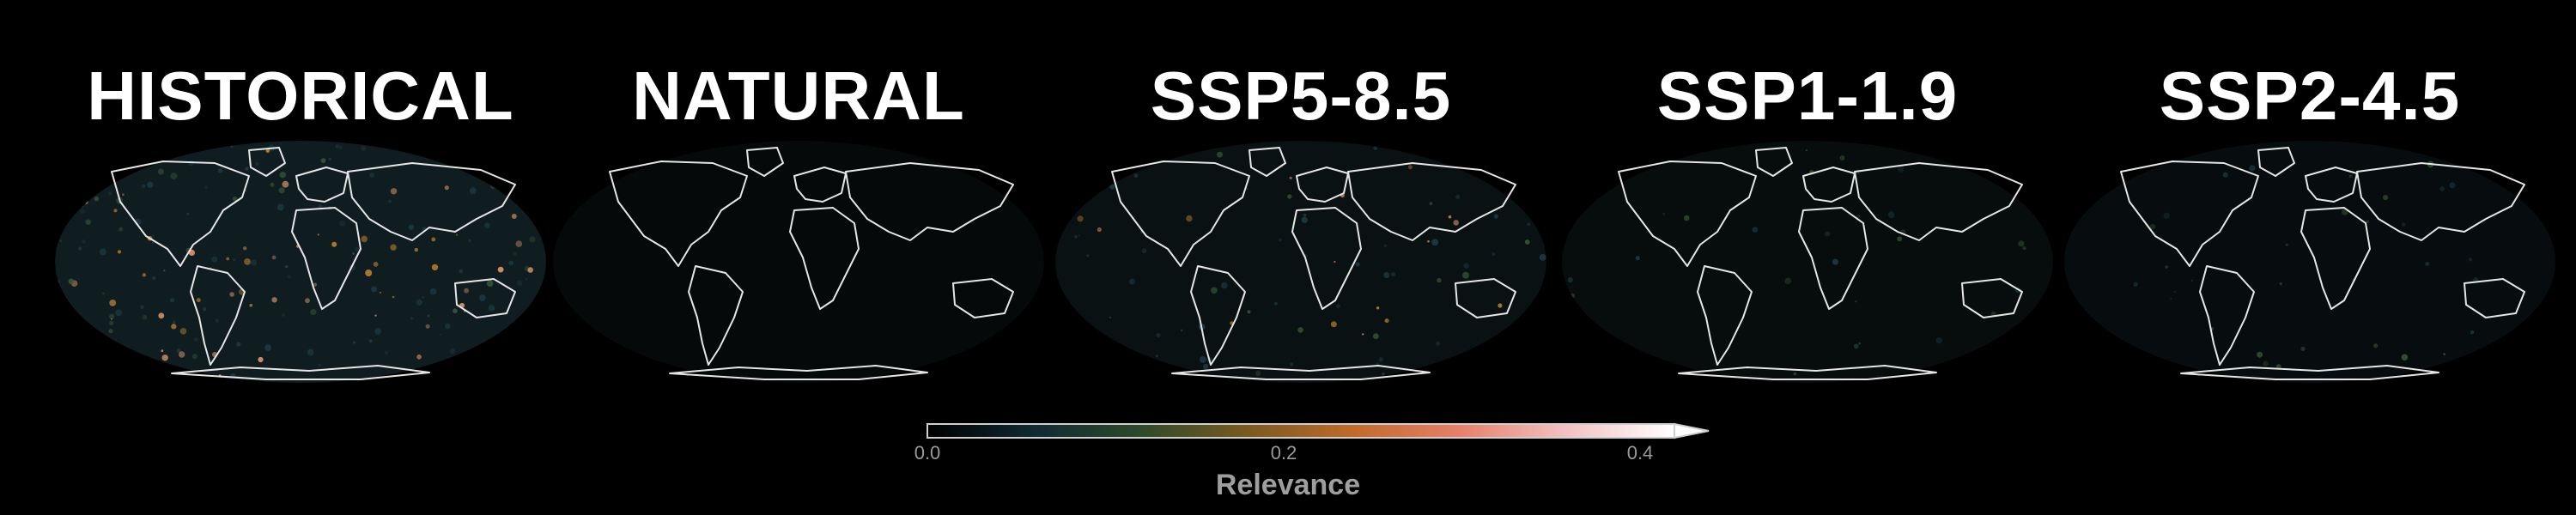  What do you see at coordinates (1301, 96) in the screenshot?
I see `panel-title: SSP5-8.5` at bounding box center [1301, 96].